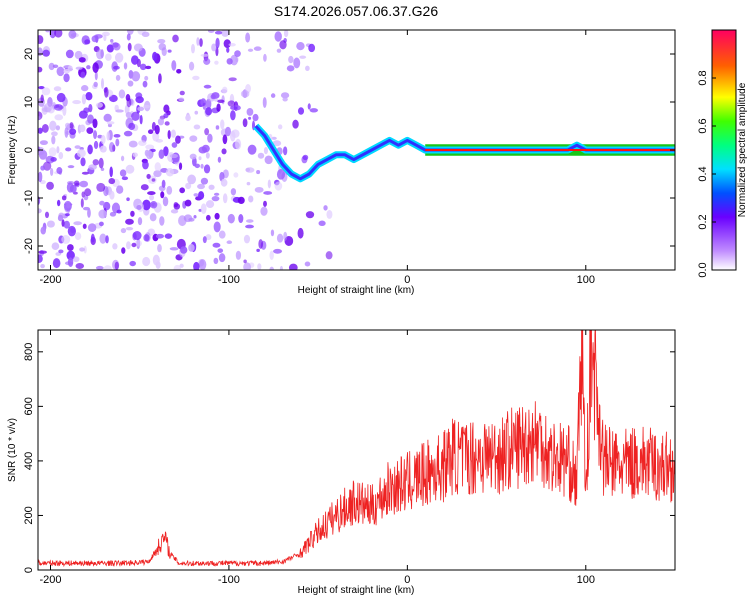 This screenshot has width=750, height=600. What do you see at coordinates (464, 153) in the screenshot?
I see `ridge-track` at bounding box center [464, 153].